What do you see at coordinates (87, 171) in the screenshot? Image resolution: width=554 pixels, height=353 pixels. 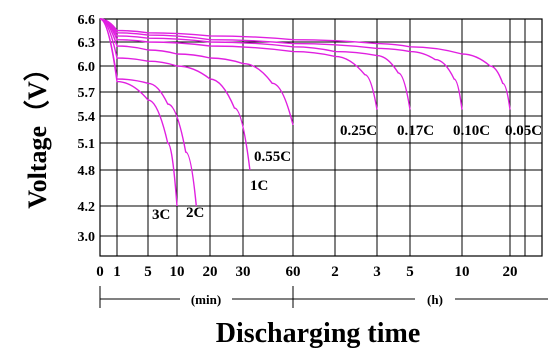 I see `y-tick-label: 4.8` at bounding box center [87, 171].